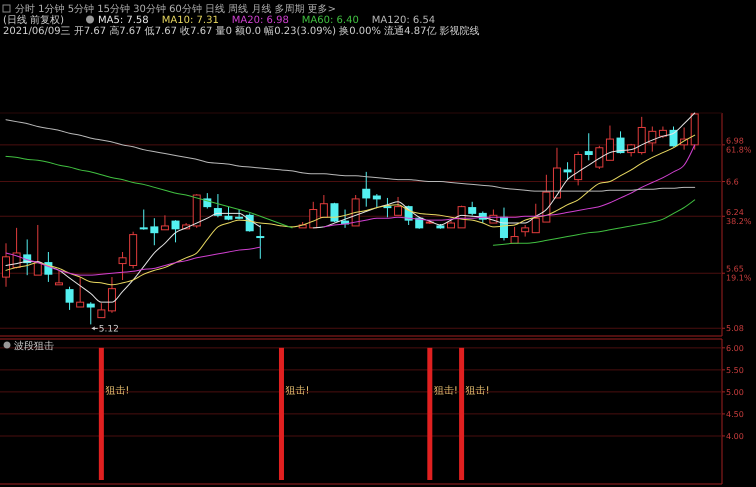  What do you see at coordinates (735, 348) in the screenshot?
I see `y-tick-label: 6.00` at bounding box center [735, 348].